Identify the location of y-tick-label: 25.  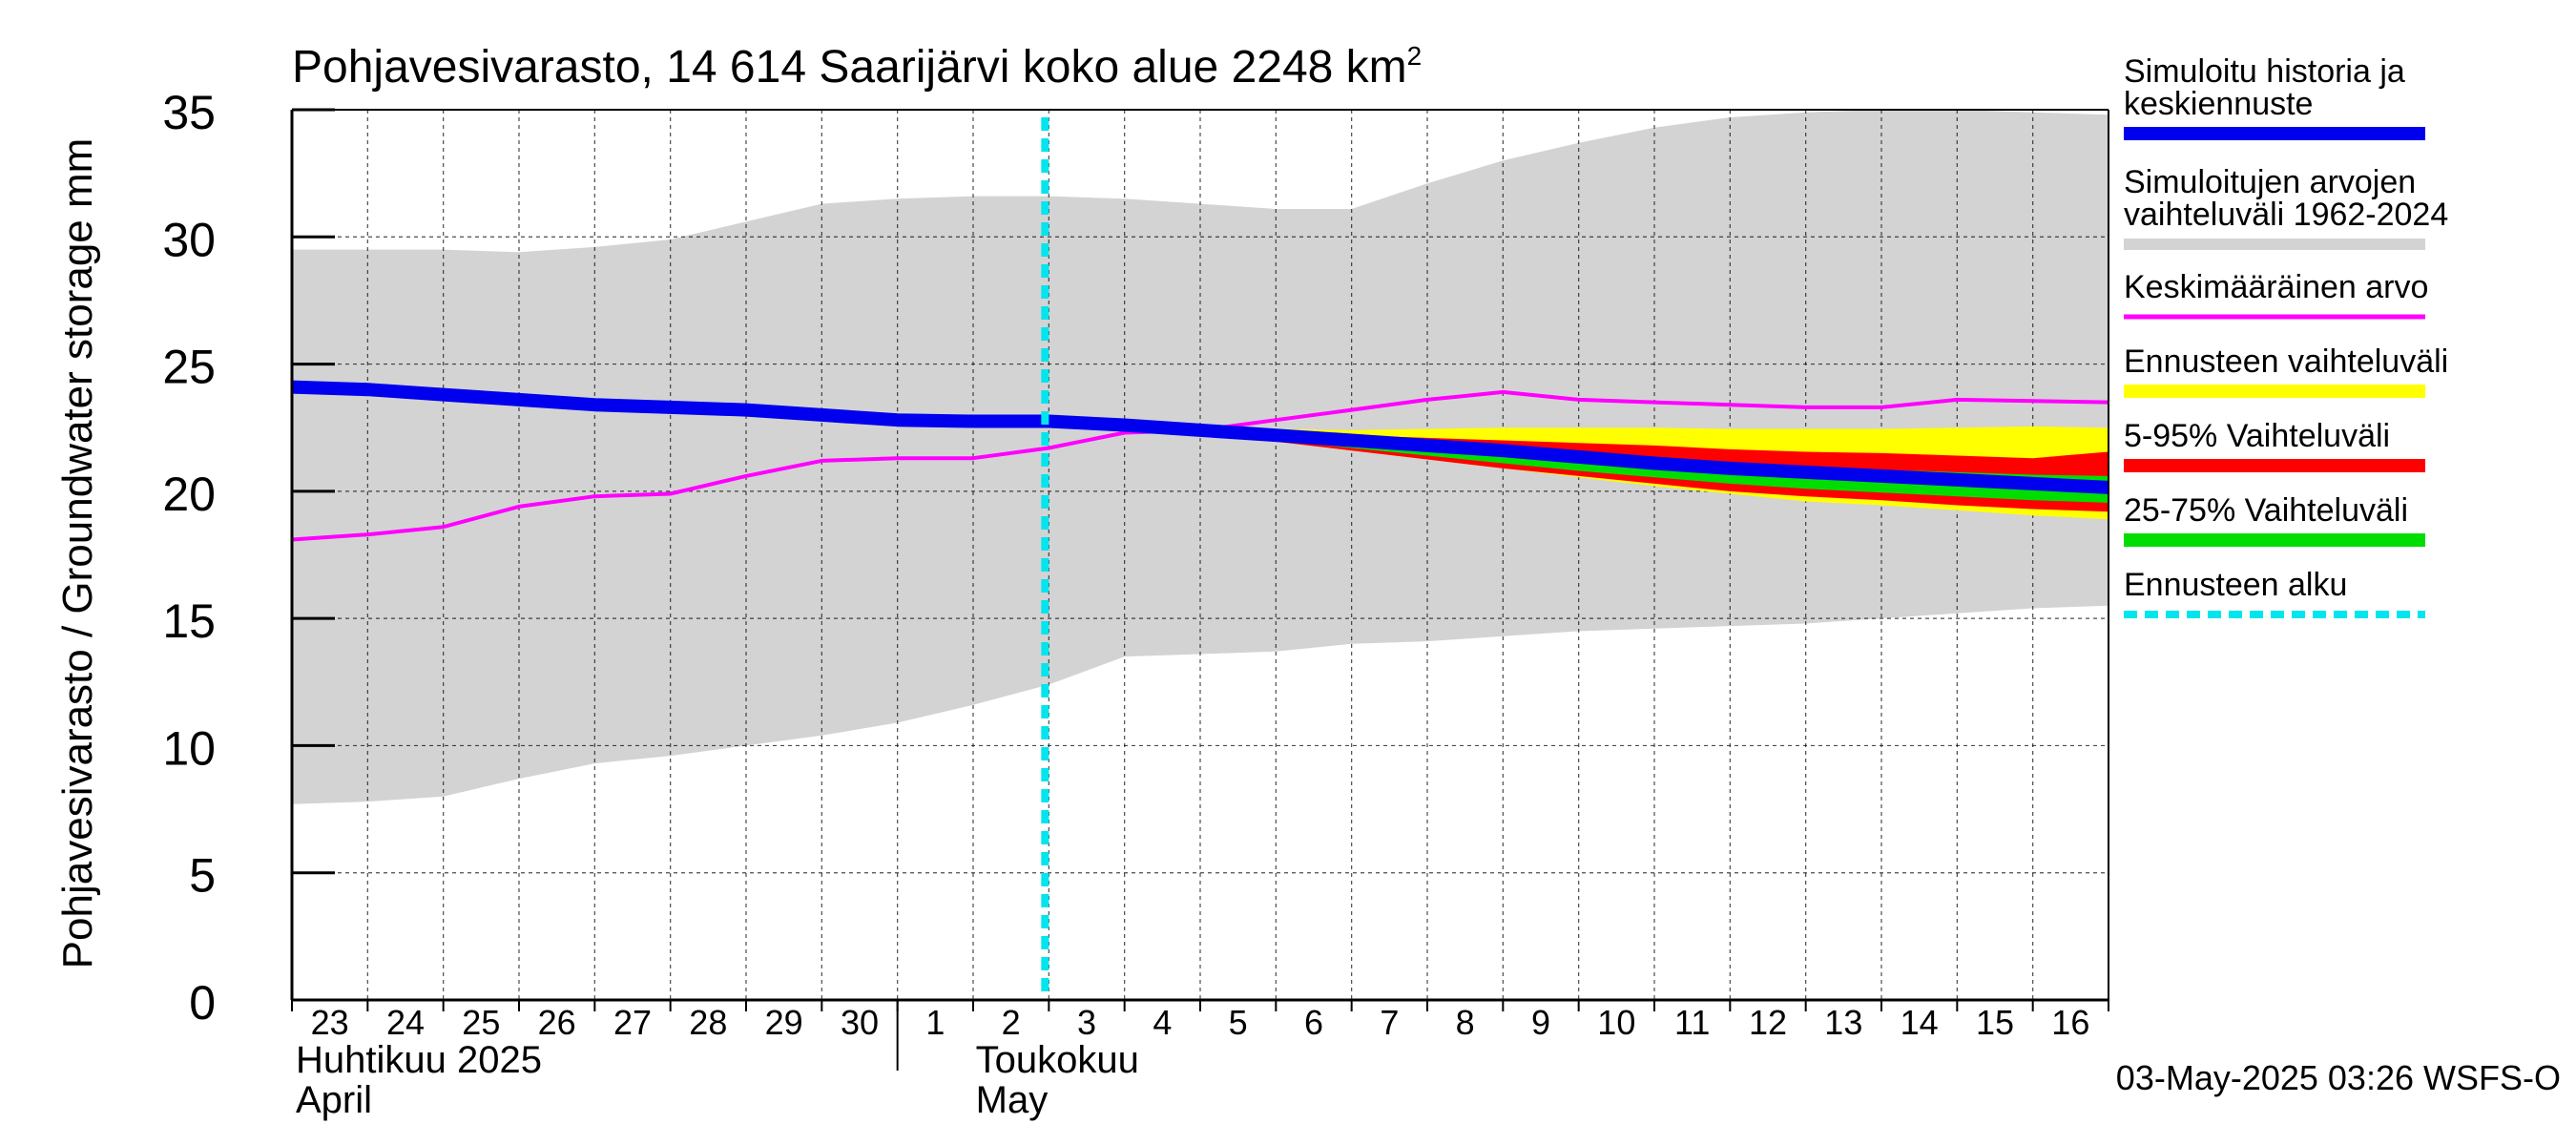
(189, 367).